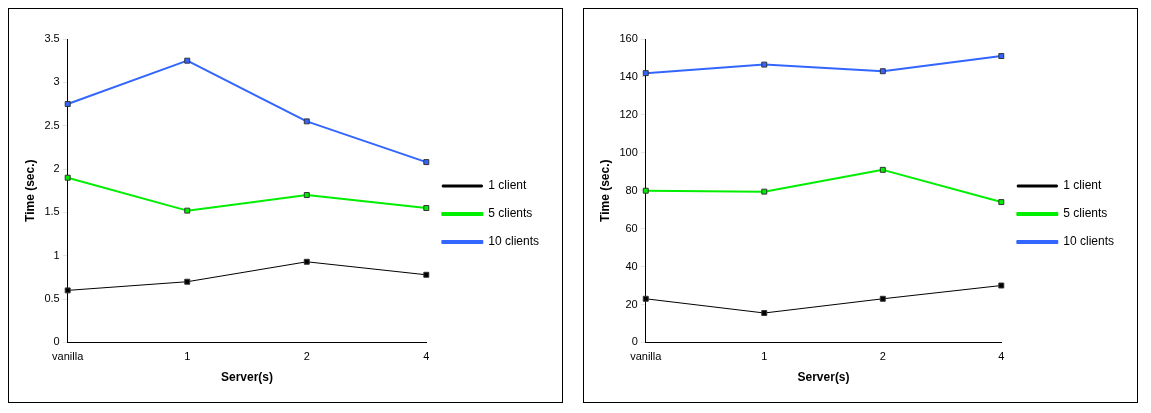 This screenshot has height=413, width=1151. Describe the element at coordinates (52, 124) in the screenshot. I see `y-tick-label: 2.5` at that location.